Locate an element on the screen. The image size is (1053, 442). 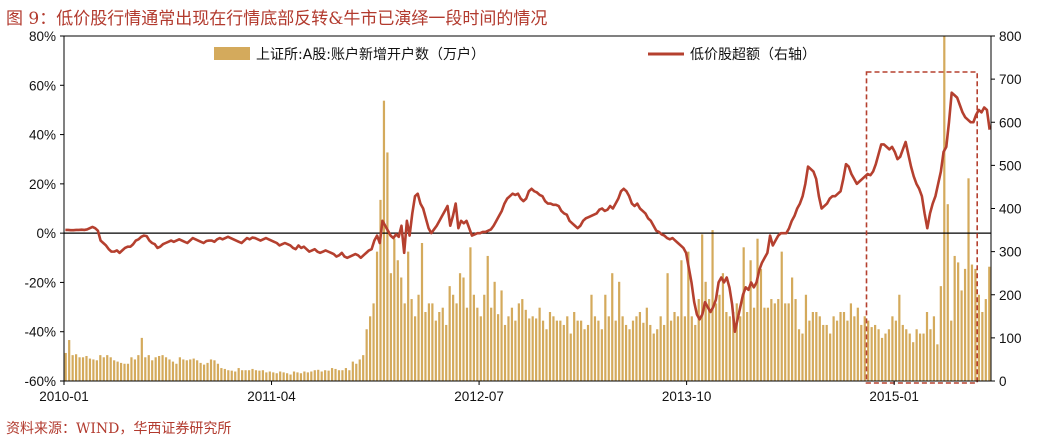
y-right-tick-label: 100 is located at coordinates (1010, 338).